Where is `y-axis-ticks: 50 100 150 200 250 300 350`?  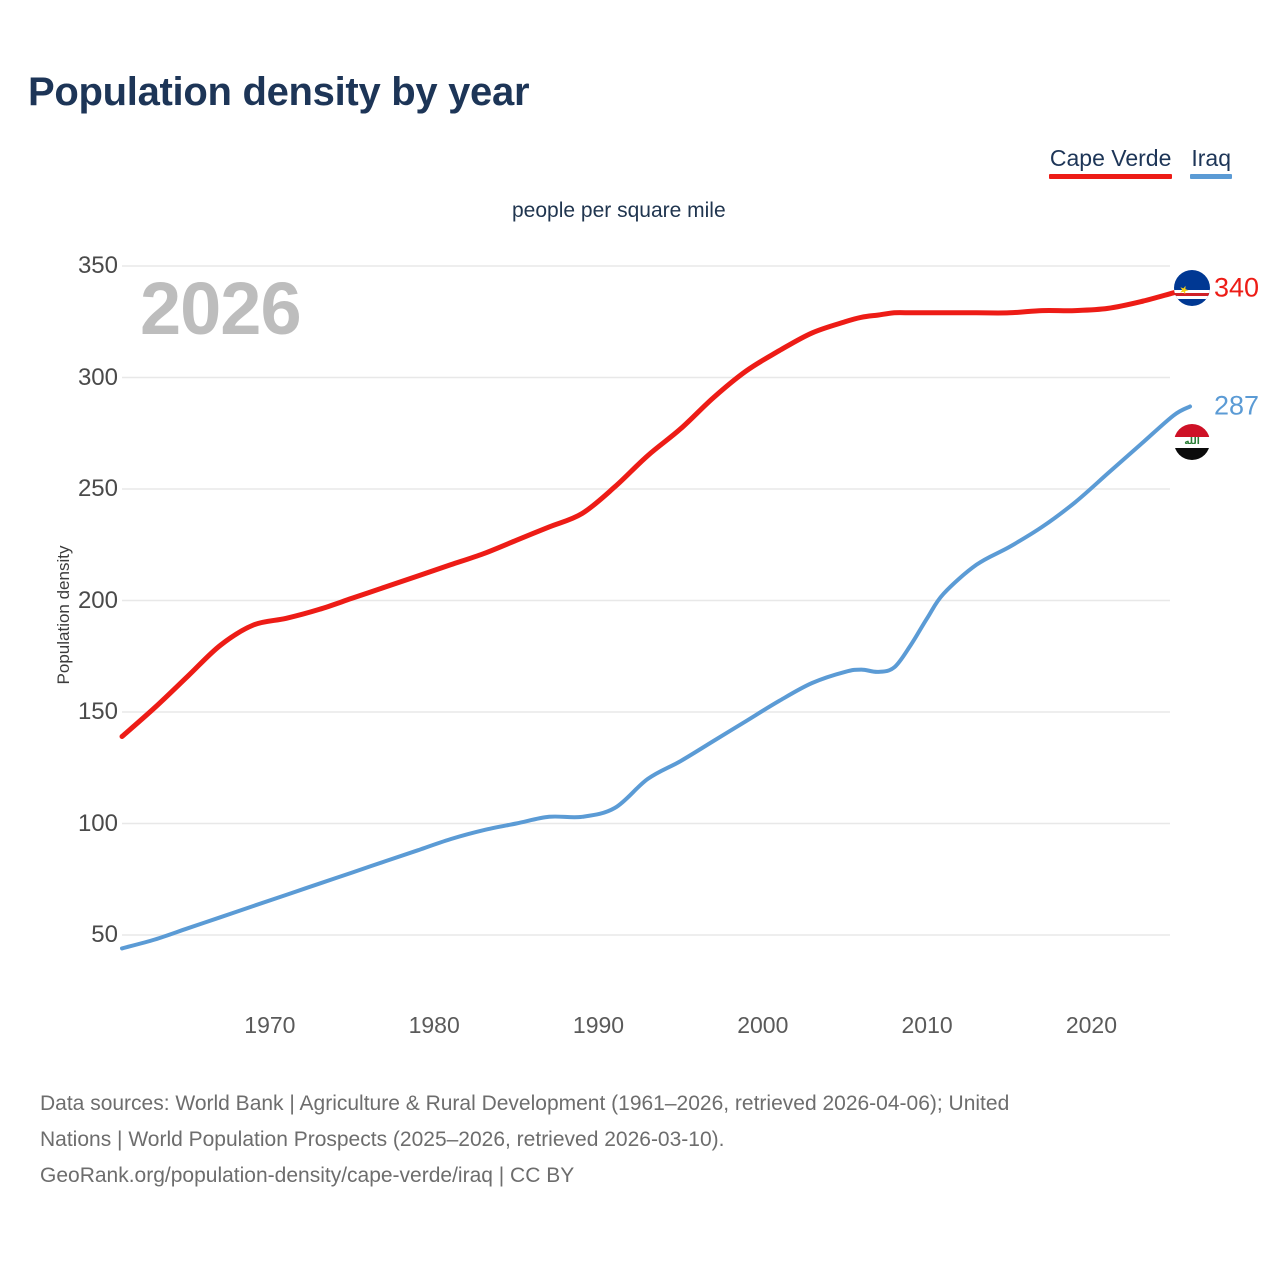 y-axis-ticks: 50 100 150 200 250 300 350 is located at coordinates (59, 640).